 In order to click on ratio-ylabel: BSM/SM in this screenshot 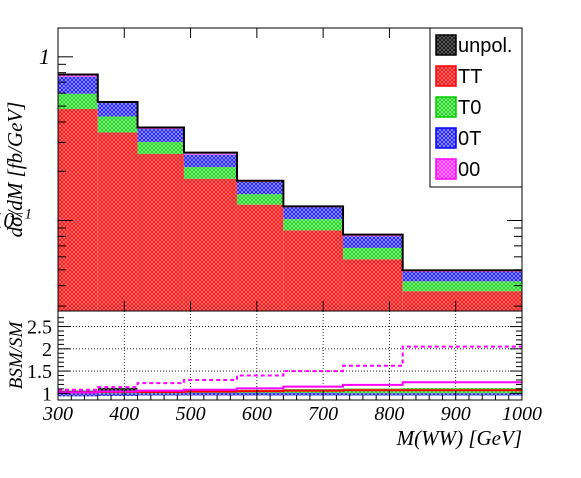, I will do `click(16, 355)`.